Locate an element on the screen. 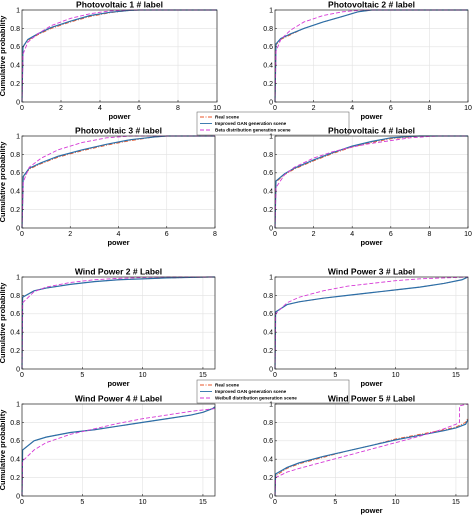 This screenshot has height=519, width=474. legend-entry: Weibull distribution generation scene is located at coordinates (256, 398).